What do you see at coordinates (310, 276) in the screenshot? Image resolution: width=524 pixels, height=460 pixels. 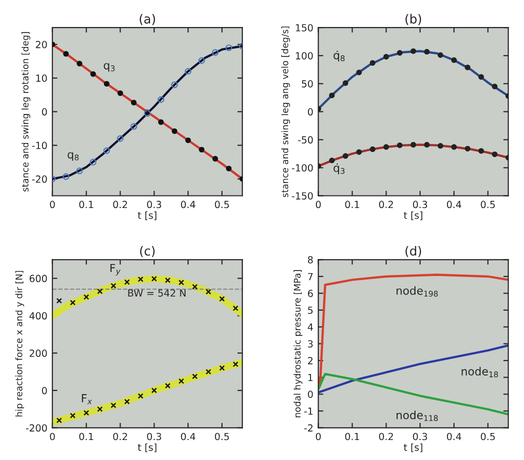 I see `y-tick-label: 7` at bounding box center [310, 276].